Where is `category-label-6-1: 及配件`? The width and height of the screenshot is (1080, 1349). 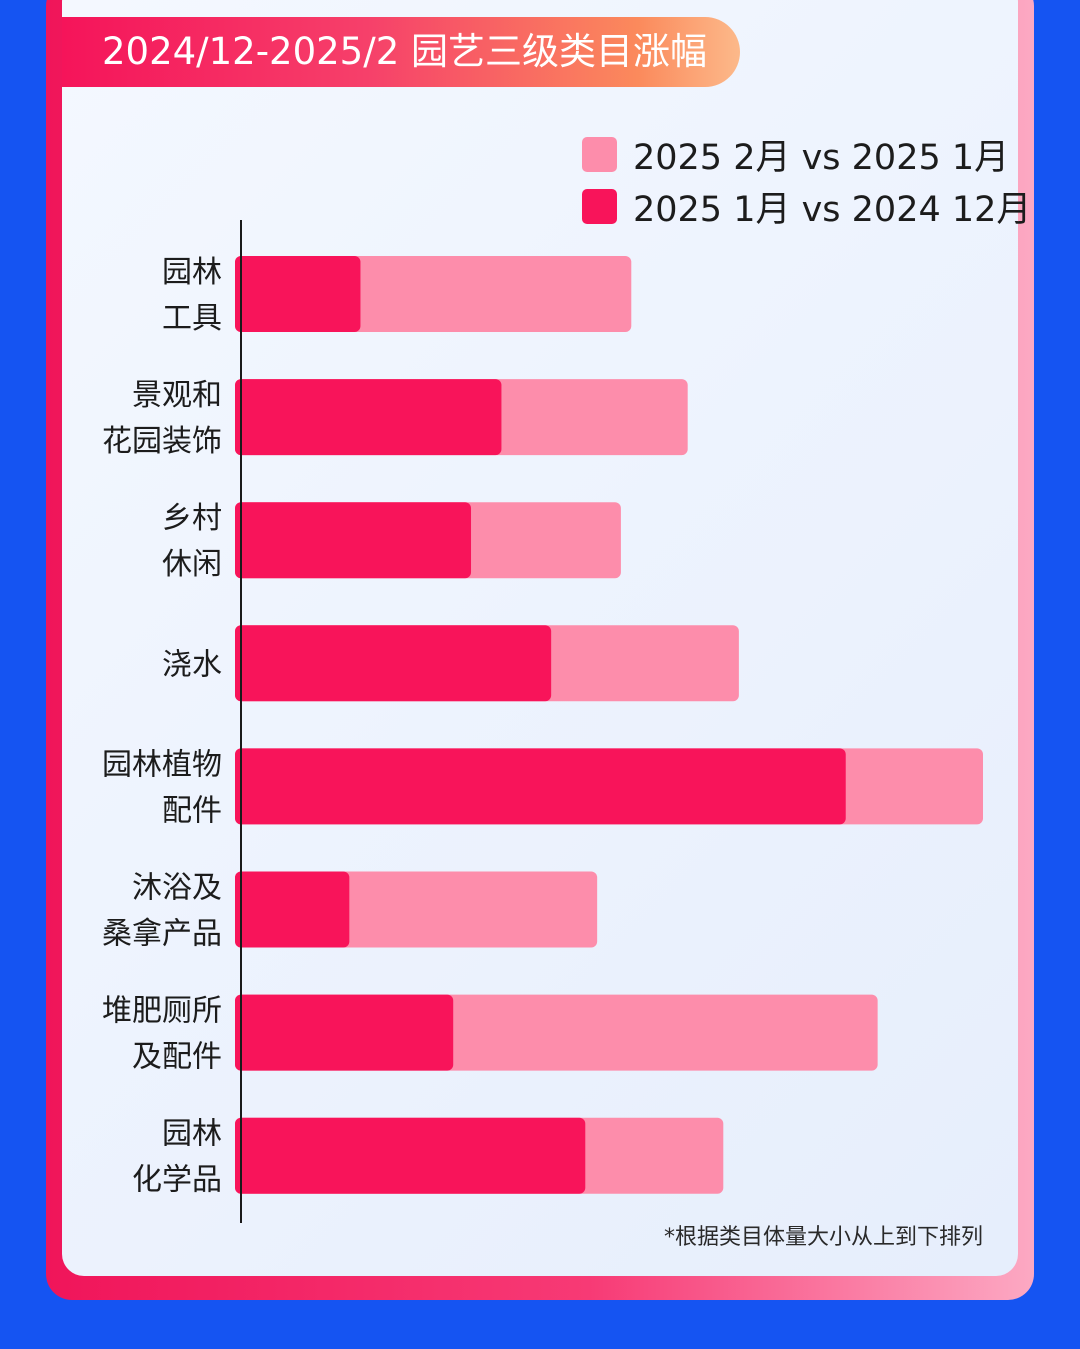 category-label-6-1: 及配件 is located at coordinates (177, 1057).